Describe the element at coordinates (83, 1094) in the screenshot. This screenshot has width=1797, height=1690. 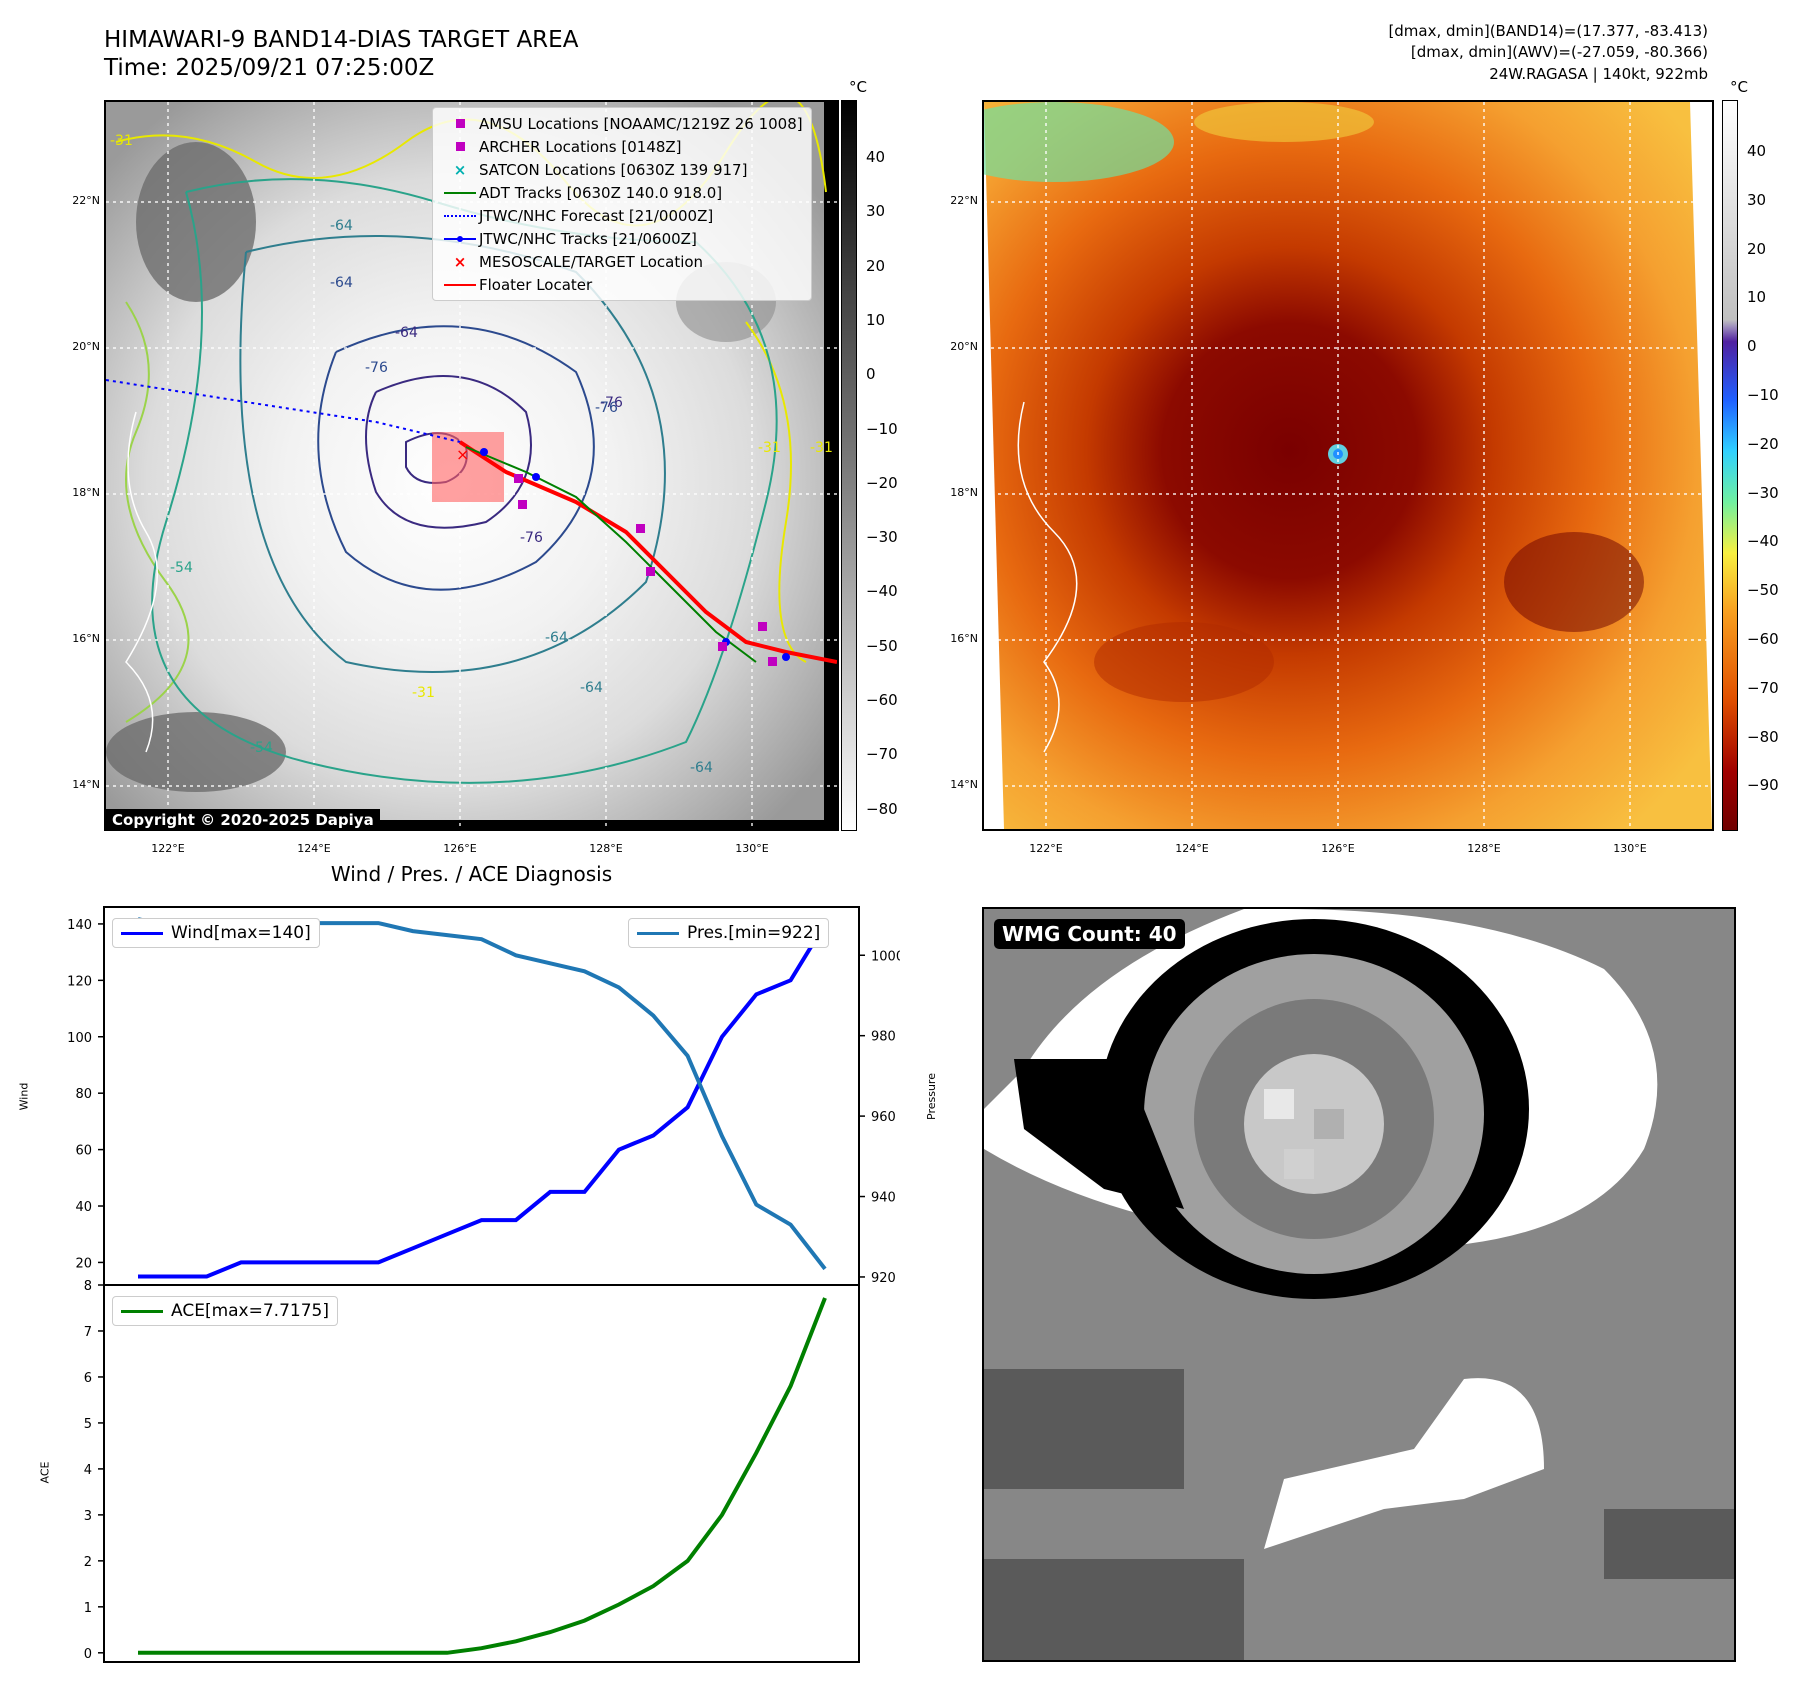
I see `wind-axis-tick-label: 80` at that location.